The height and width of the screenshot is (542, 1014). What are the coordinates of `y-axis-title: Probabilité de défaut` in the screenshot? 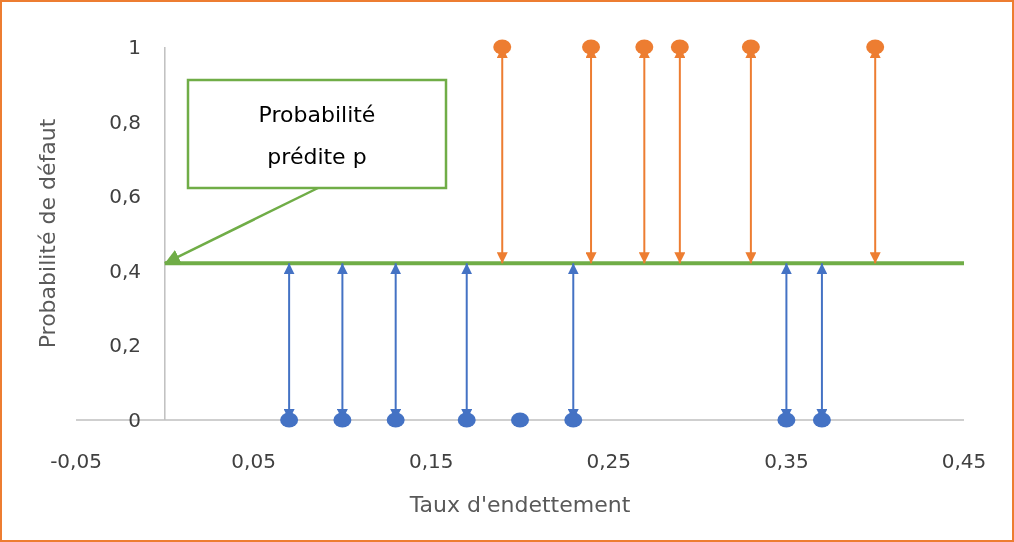 It's located at (47, 233).